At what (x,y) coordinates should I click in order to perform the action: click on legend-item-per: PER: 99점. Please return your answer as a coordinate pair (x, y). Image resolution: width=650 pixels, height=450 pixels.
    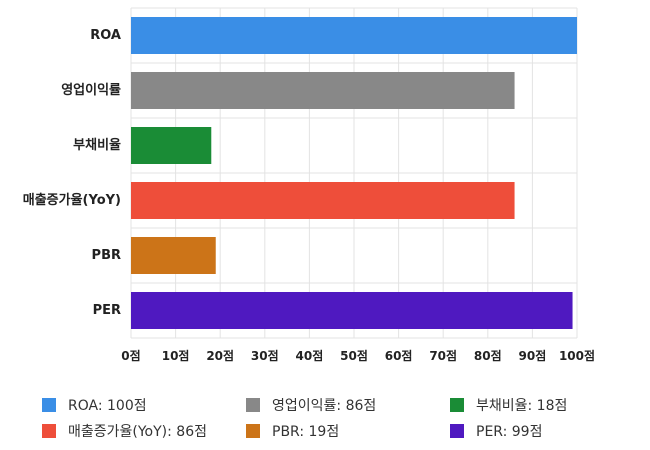
    Looking at the image, I should click on (536, 431).